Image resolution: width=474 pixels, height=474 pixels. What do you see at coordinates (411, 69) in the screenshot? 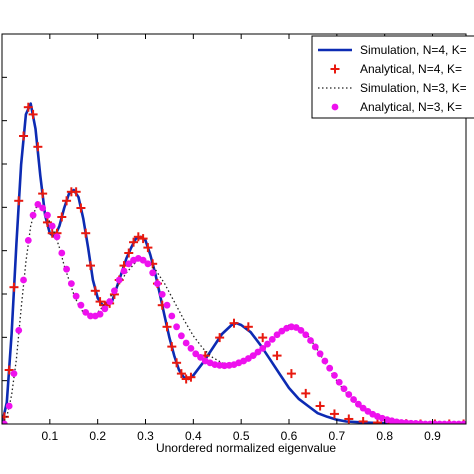
I see `legend-label: Analytical, N=4, K=` at bounding box center [411, 69].